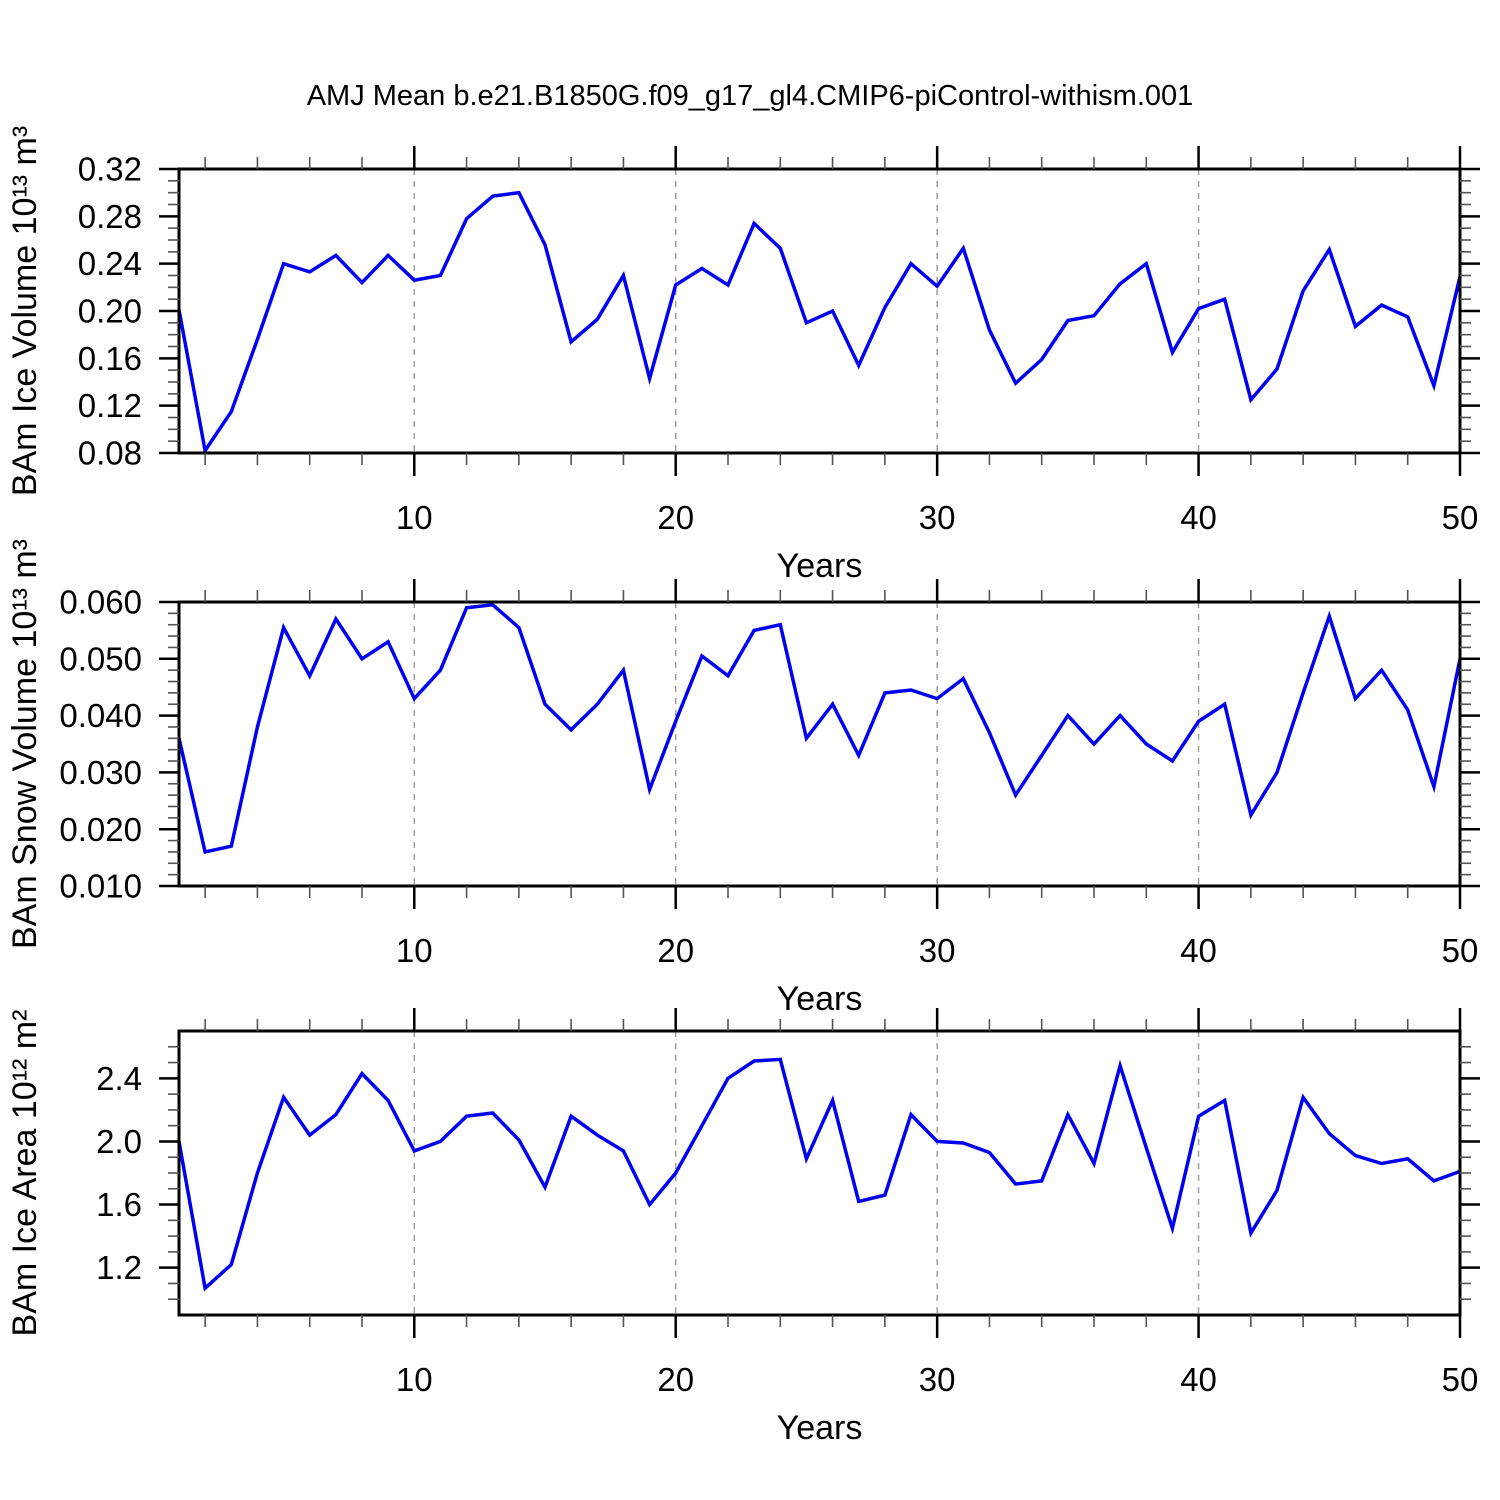 This screenshot has height=1500, width=1500. Describe the element at coordinates (119, 1204) in the screenshot. I see `y-tick-label: 1.6` at that location.